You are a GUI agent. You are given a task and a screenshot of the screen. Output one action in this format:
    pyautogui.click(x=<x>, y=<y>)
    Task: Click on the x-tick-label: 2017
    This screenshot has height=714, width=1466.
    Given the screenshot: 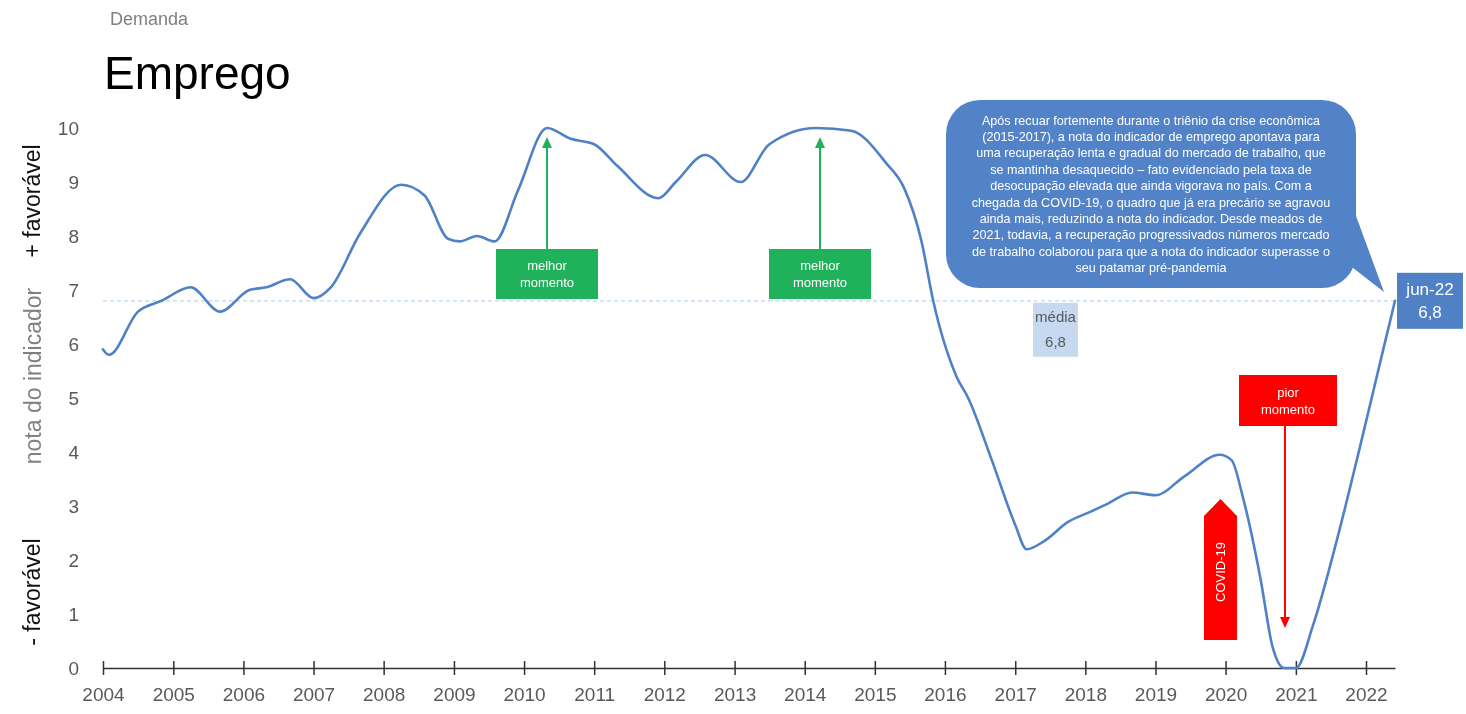 What is the action you would take?
    pyautogui.click(x=1015, y=695)
    